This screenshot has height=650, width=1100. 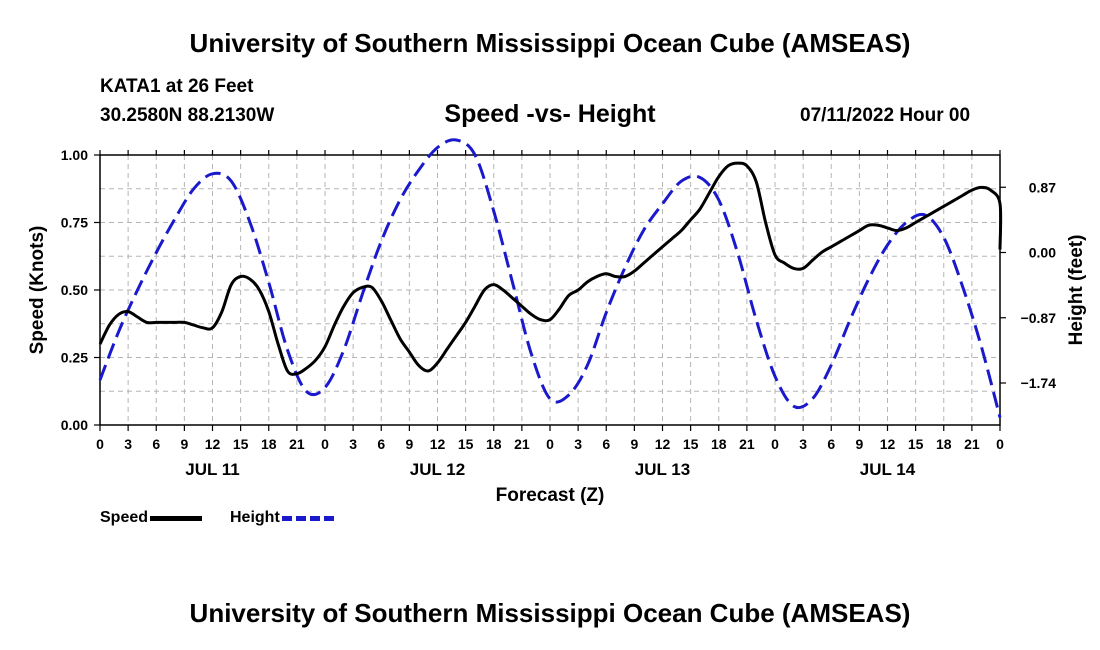 I want to click on legend-speed-swatch, so click(x=176, y=518).